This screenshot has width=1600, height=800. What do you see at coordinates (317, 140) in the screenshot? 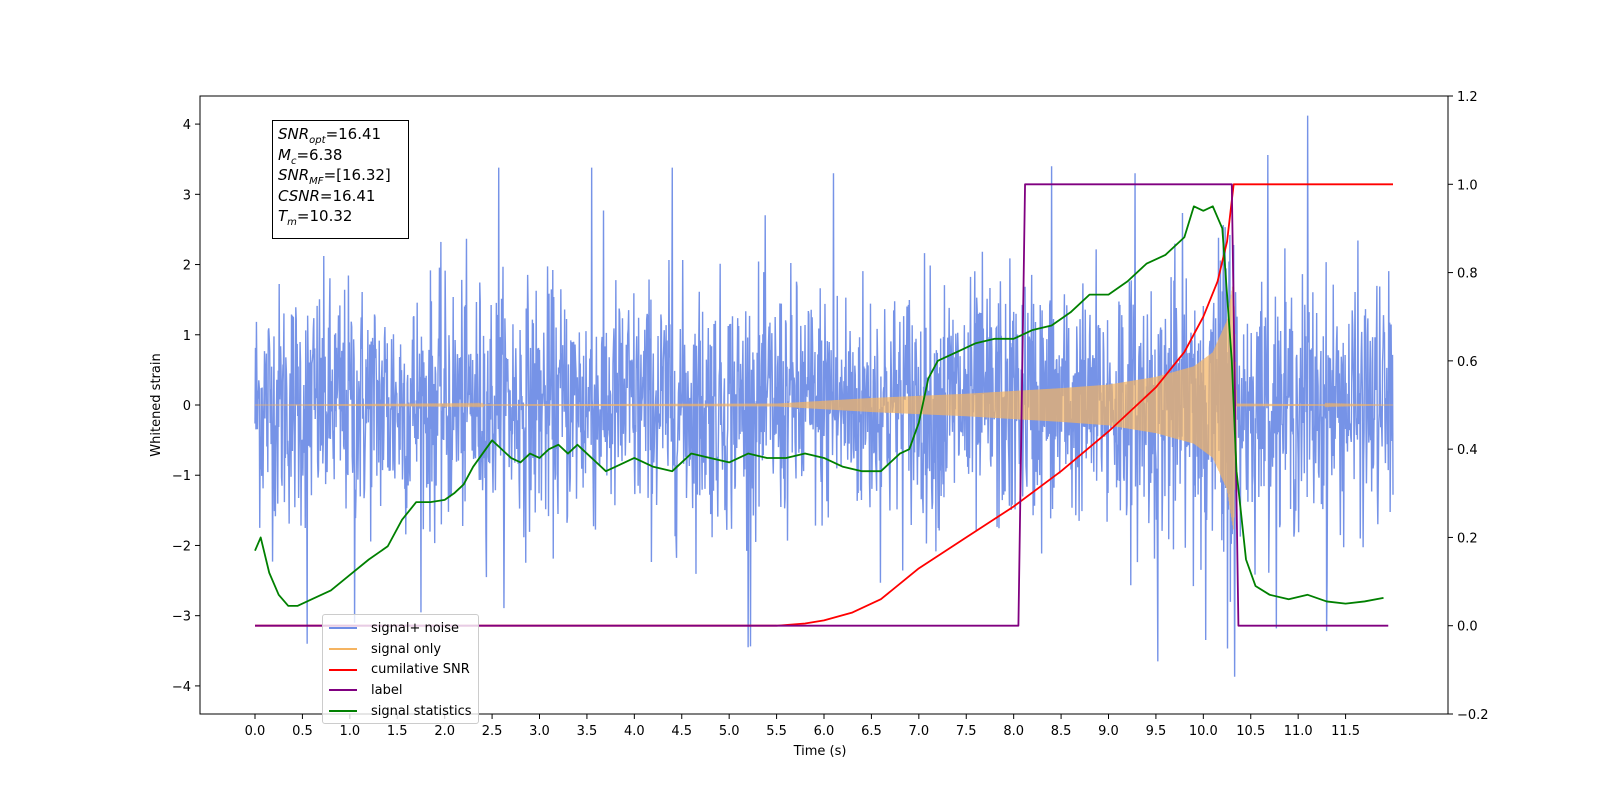
I see `info-sub: opt` at bounding box center [317, 140].